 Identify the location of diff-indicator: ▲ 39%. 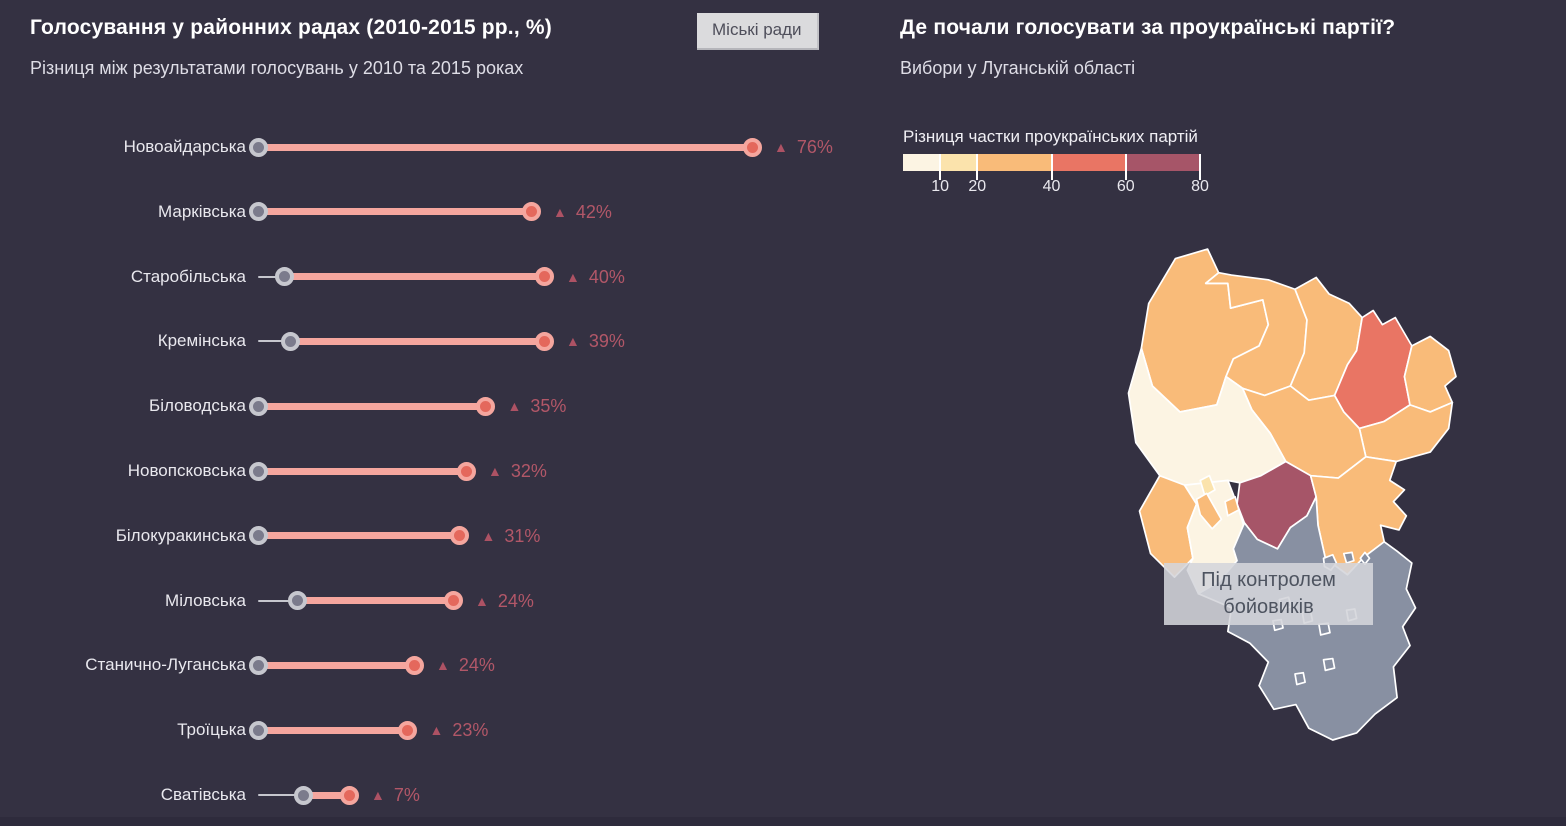
(595, 341).